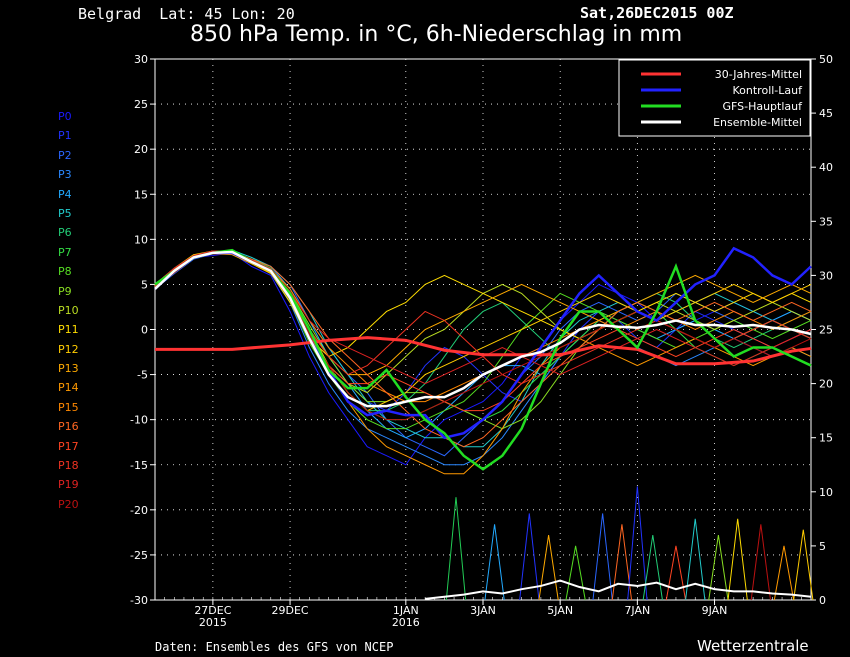 This screenshot has width=850, height=657. Describe the element at coordinates (768, 90) in the screenshot. I see `legend-label: Kontroll-Lauf` at that location.